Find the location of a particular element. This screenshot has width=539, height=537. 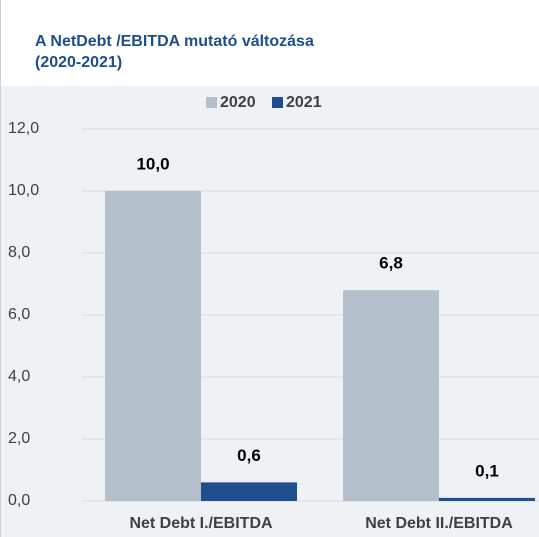

chart-title: A NetDebt /EBITDA mutató változása is located at coordinates (174, 41).